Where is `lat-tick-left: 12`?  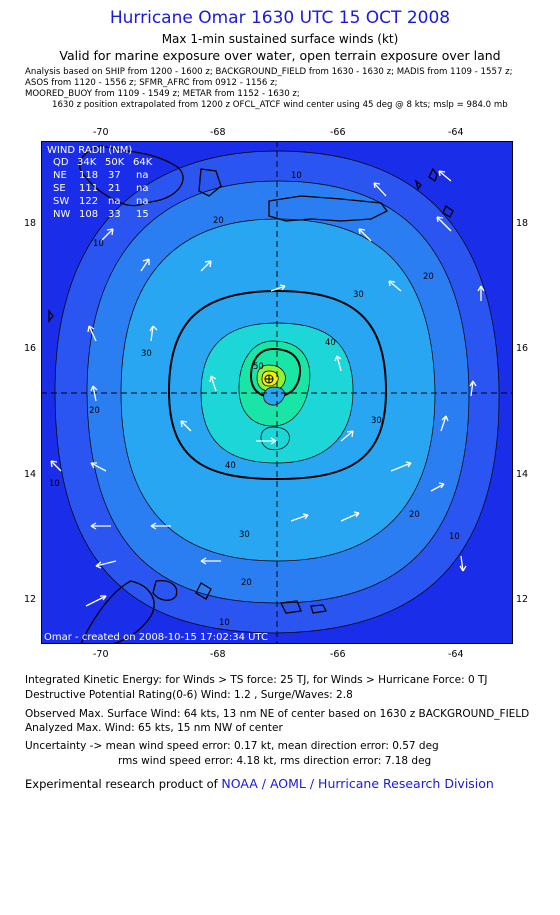 lat-tick-left: 12 is located at coordinates (30, 599).